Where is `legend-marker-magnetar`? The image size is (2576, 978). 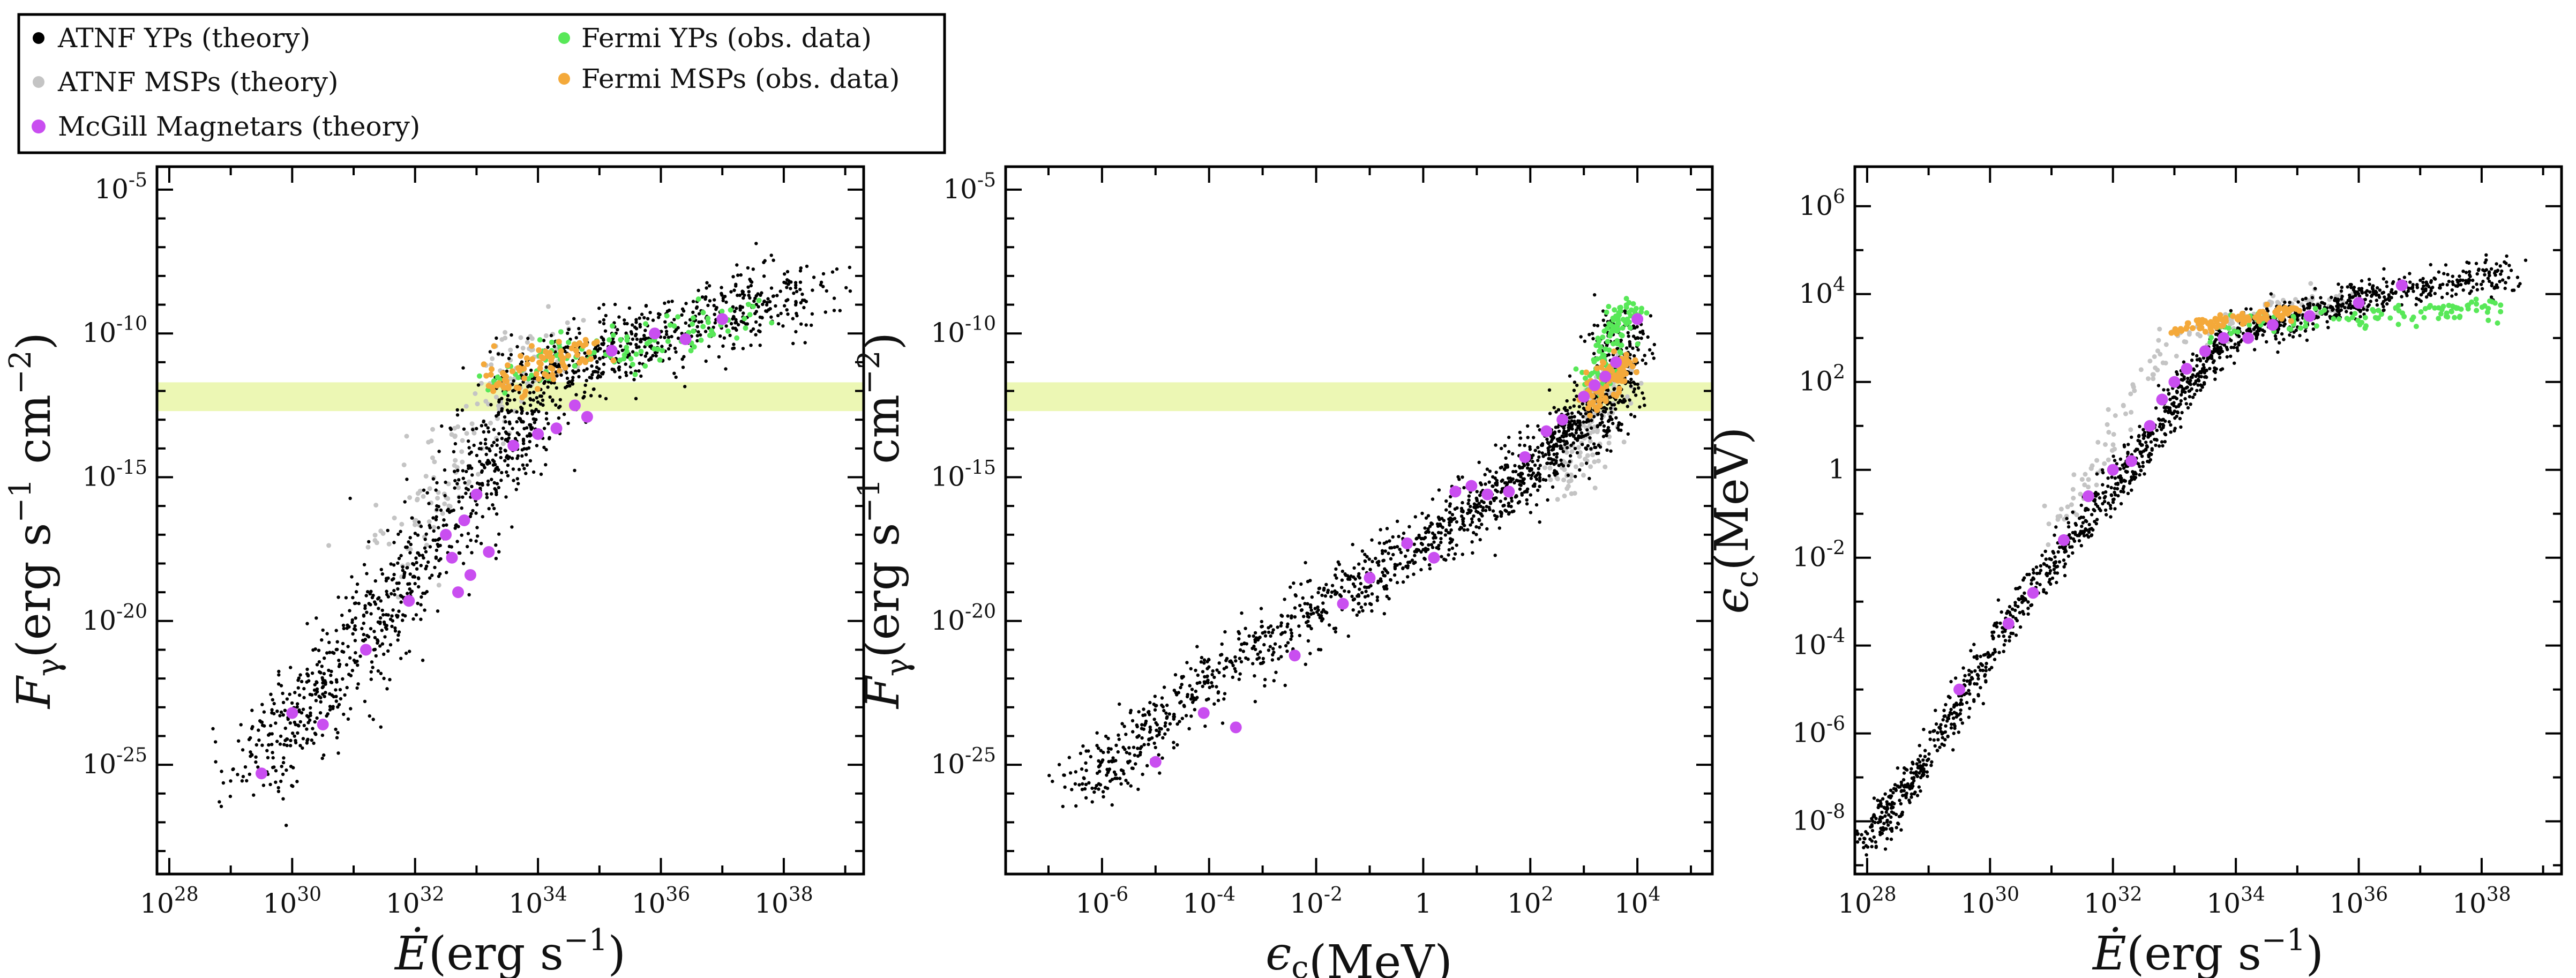 legend-marker-magnetar is located at coordinates (39, 126).